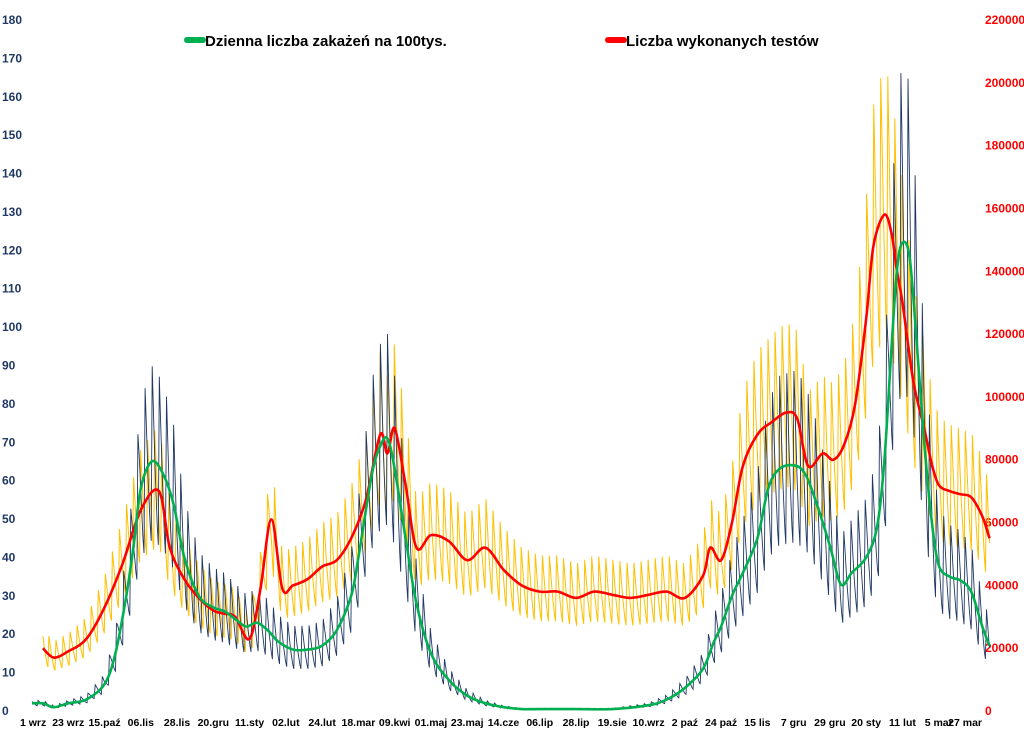 The height and width of the screenshot is (734, 1024). Describe the element at coordinates (12, 135) in the screenshot. I see `left-tick-label: 150` at that location.